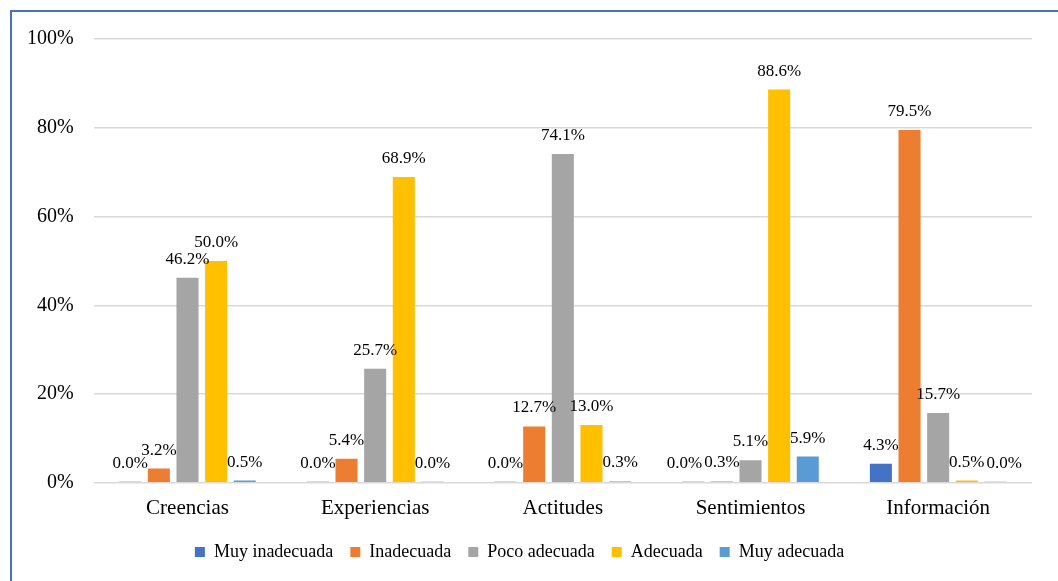 The image size is (1058, 581). Describe the element at coordinates (60, 481) in the screenshot. I see `y-tick-label: 0%` at that location.